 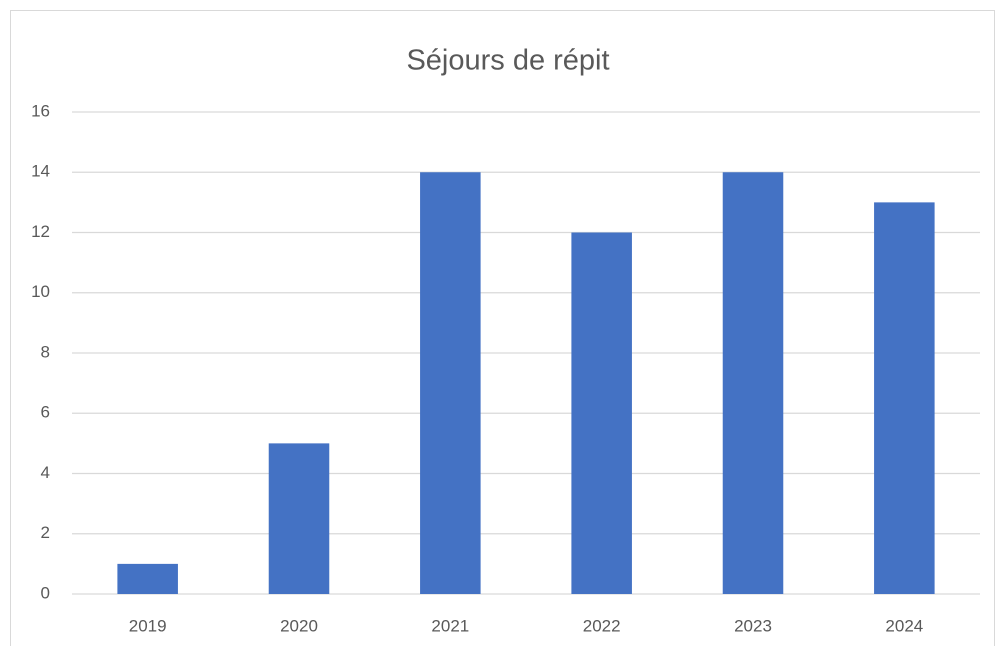 What do you see at coordinates (45, 412) in the screenshot?
I see `y-tick-label: 6` at bounding box center [45, 412].